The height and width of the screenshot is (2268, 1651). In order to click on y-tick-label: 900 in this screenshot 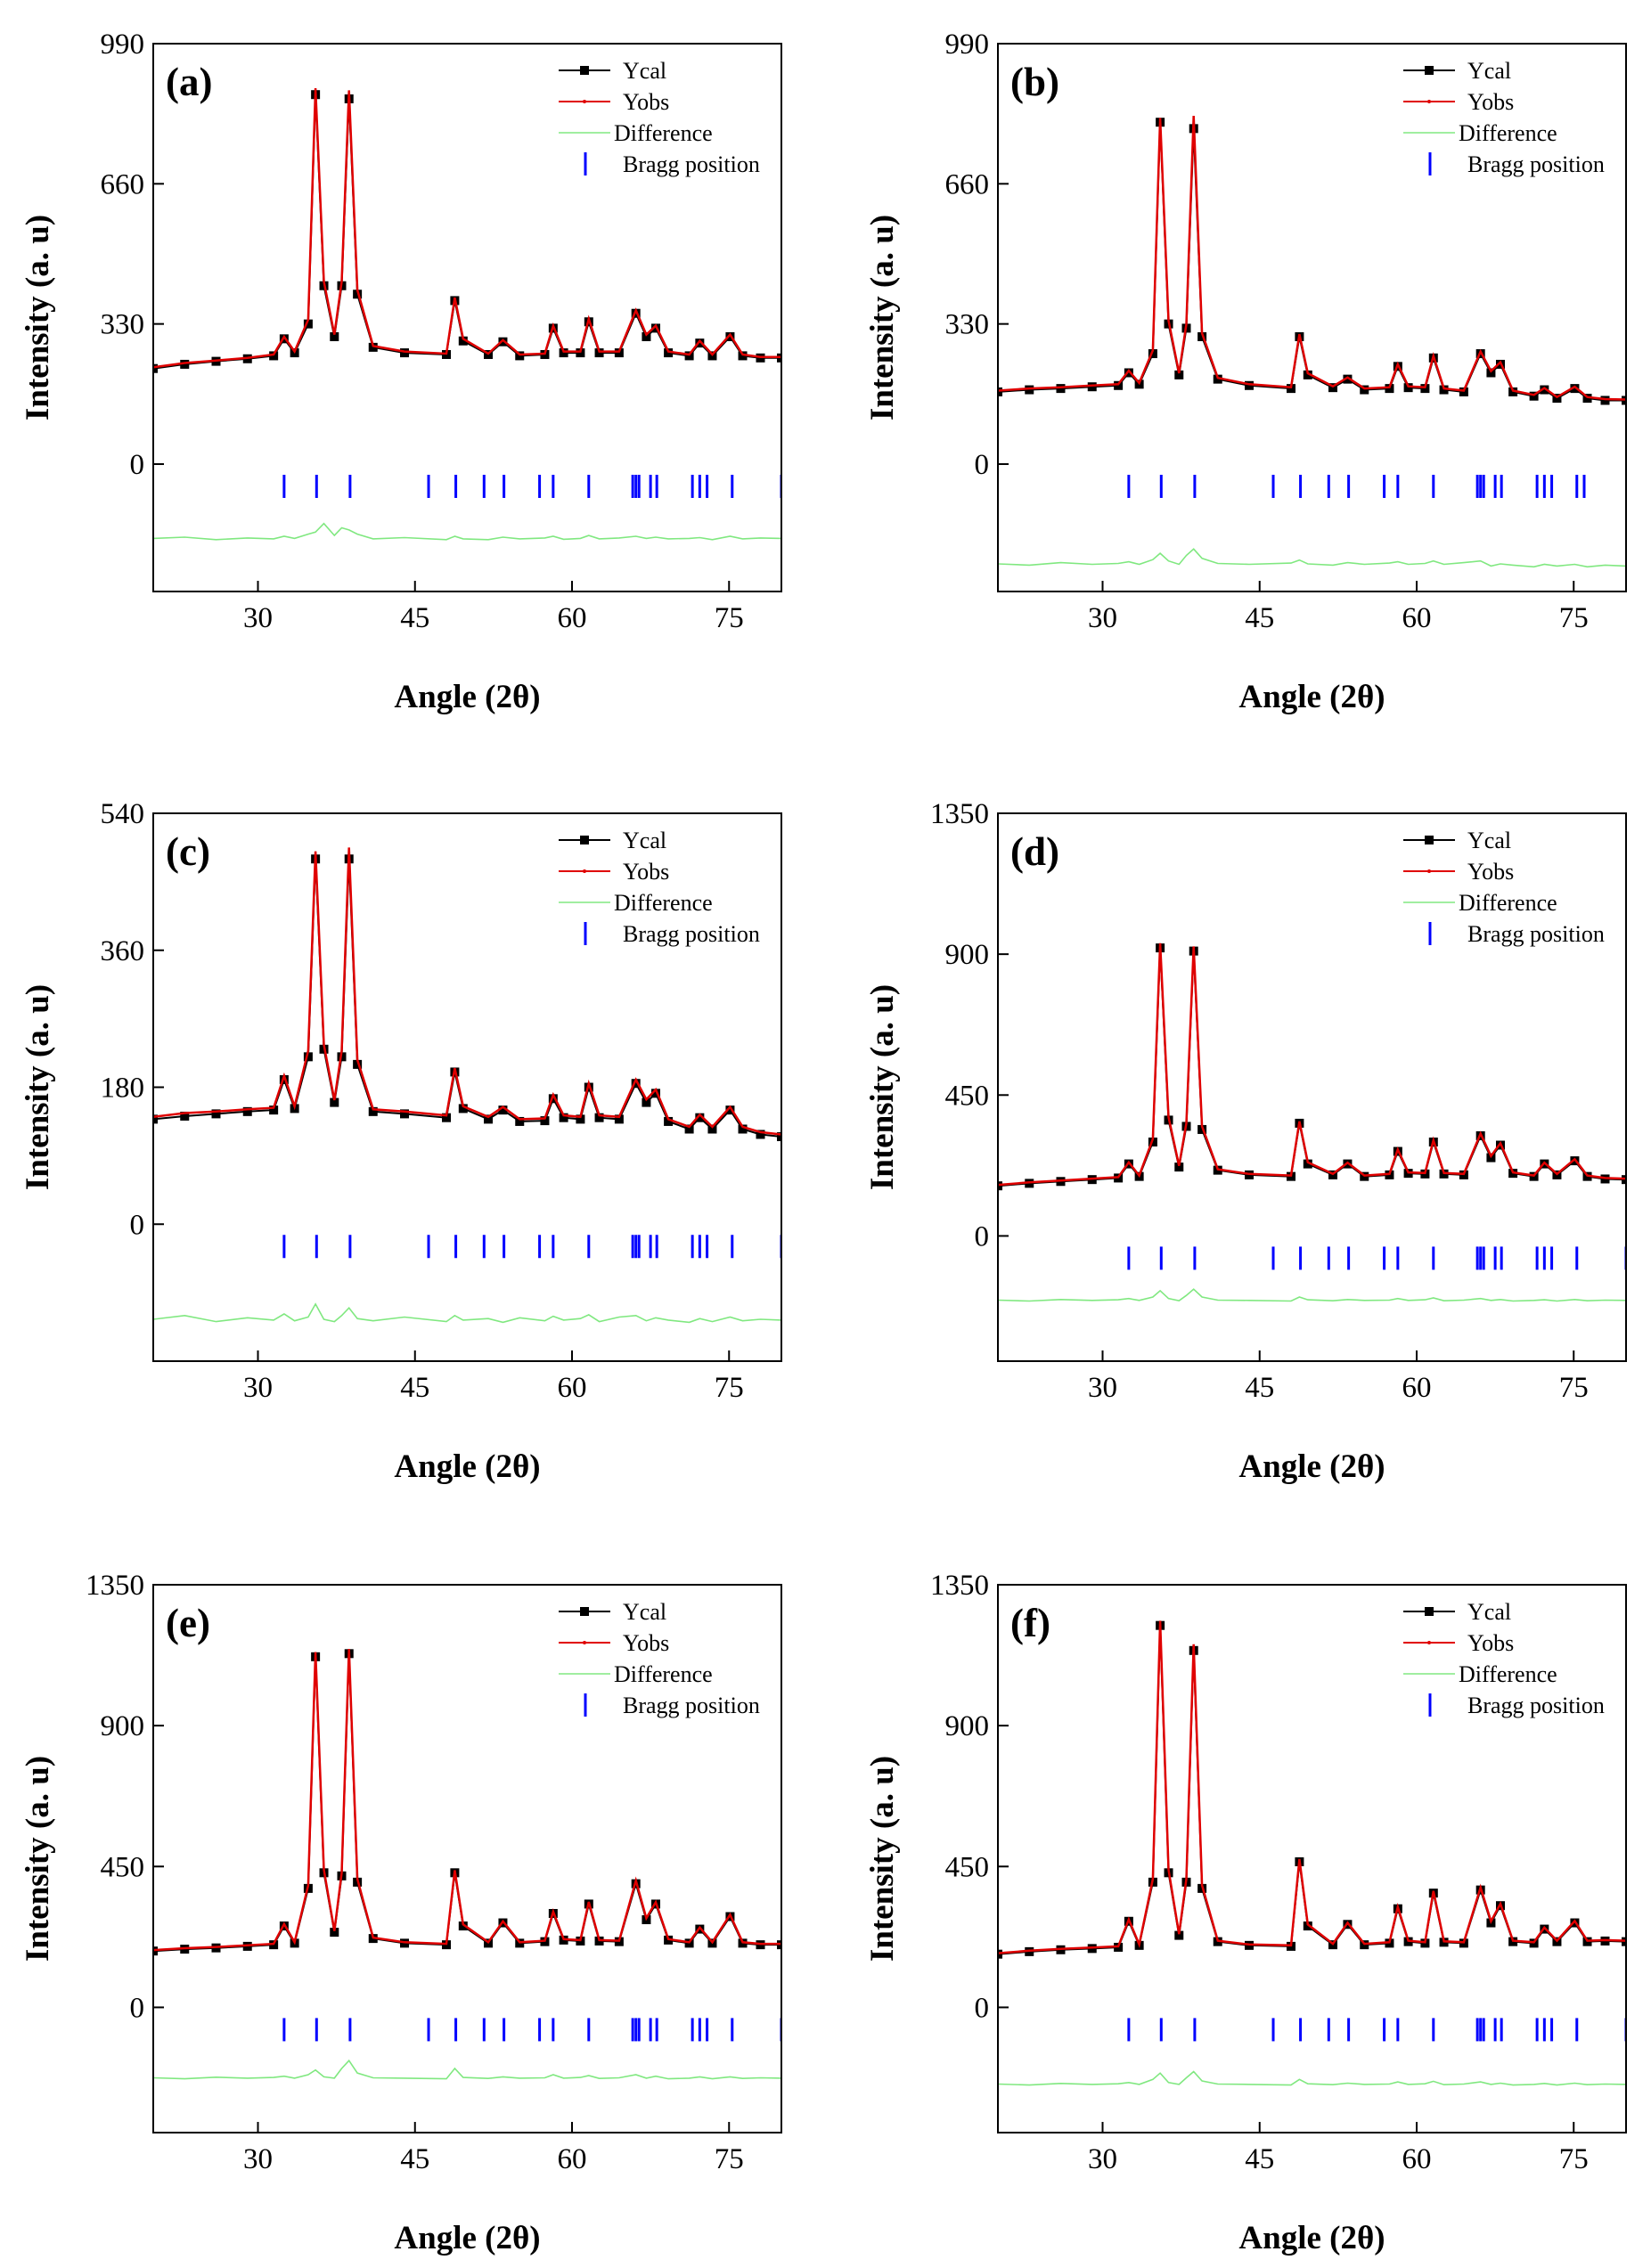, I will do `click(123, 1726)`.